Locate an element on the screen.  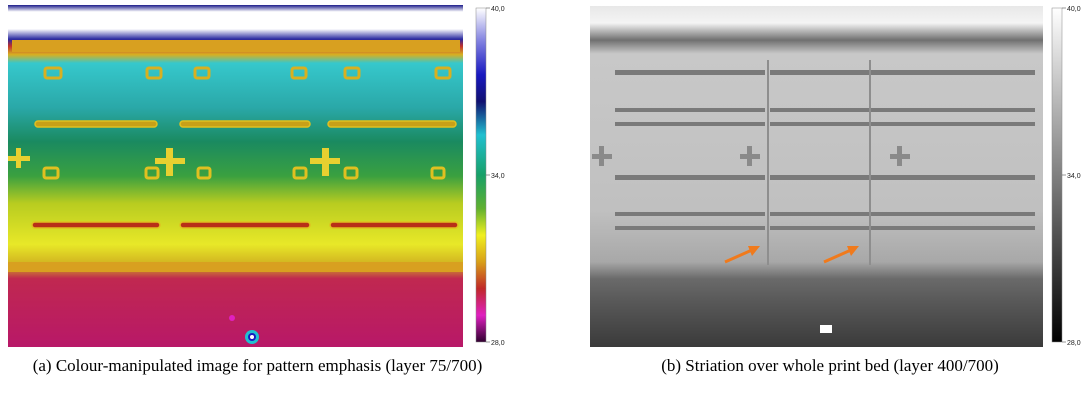
colorbar-b: 40,0 34,0 28,0 is located at coordinates (1066, 176).